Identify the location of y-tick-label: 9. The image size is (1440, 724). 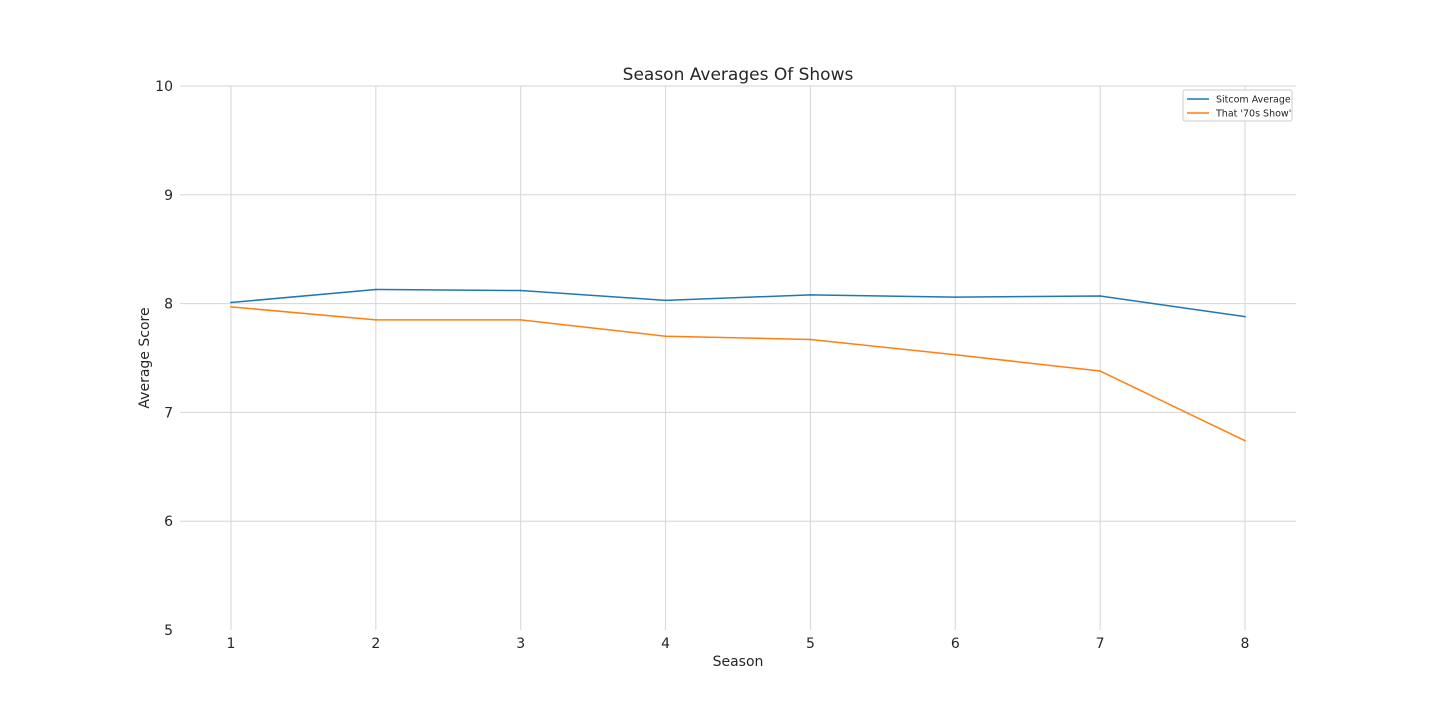
(168, 196).